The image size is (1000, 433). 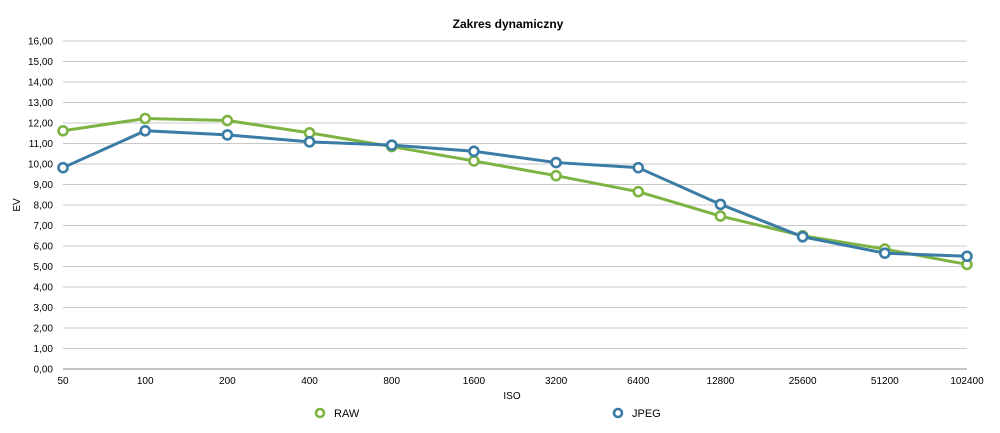 I want to click on x-tick-label: 200, so click(x=227, y=381).